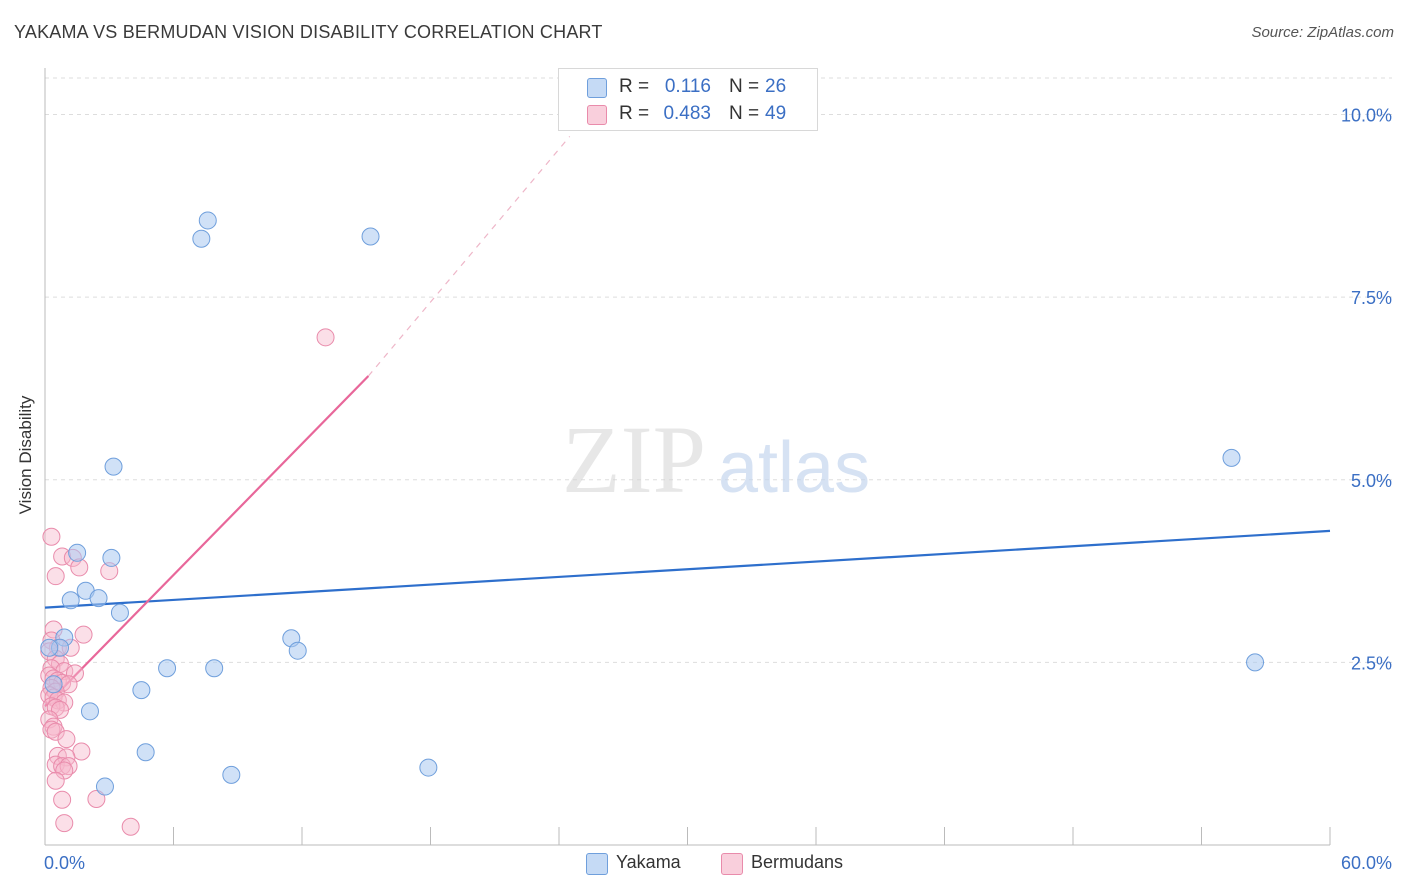 This screenshot has height=892, width=1406. What do you see at coordinates (732, 864) in the screenshot?
I see `series-swatch-bermudans` at bounding box center [732, 864].